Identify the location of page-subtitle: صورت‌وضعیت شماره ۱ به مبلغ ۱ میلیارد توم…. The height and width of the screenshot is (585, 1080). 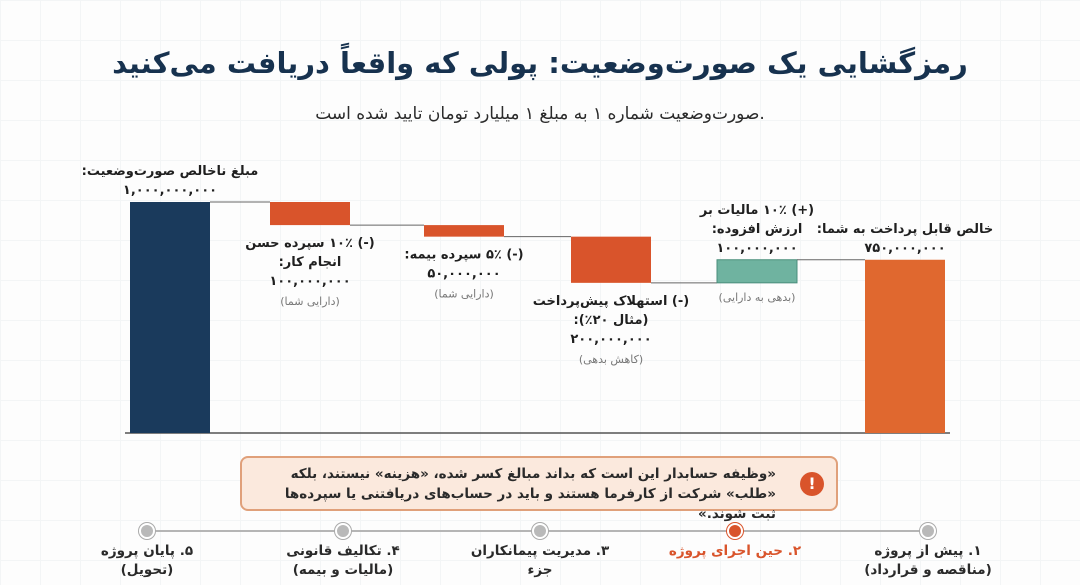
(540, 114).